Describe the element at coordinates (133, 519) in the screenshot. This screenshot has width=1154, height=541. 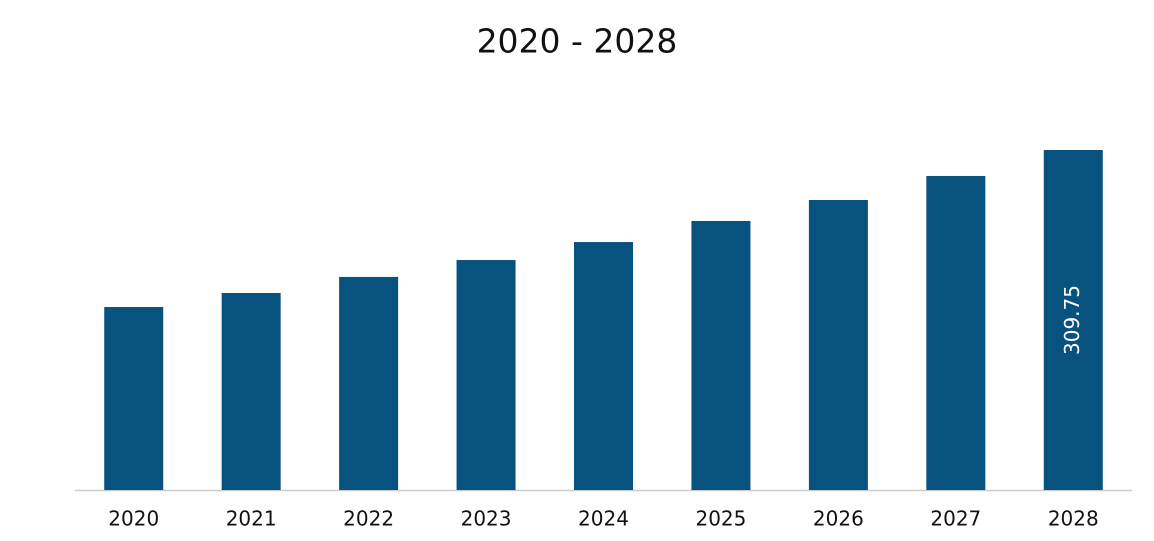
I see `x-tick-label: 2020` at that location.